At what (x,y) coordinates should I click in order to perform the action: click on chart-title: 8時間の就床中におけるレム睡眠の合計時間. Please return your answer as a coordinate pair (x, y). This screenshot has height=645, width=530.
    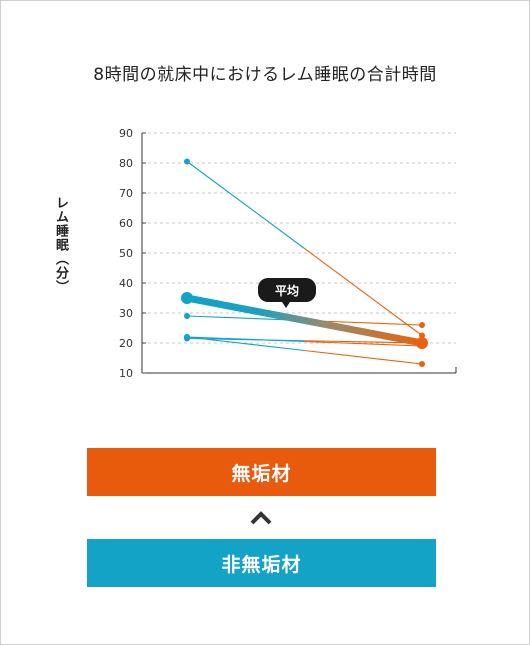
    Looking at the image, I should click on (265, 75).